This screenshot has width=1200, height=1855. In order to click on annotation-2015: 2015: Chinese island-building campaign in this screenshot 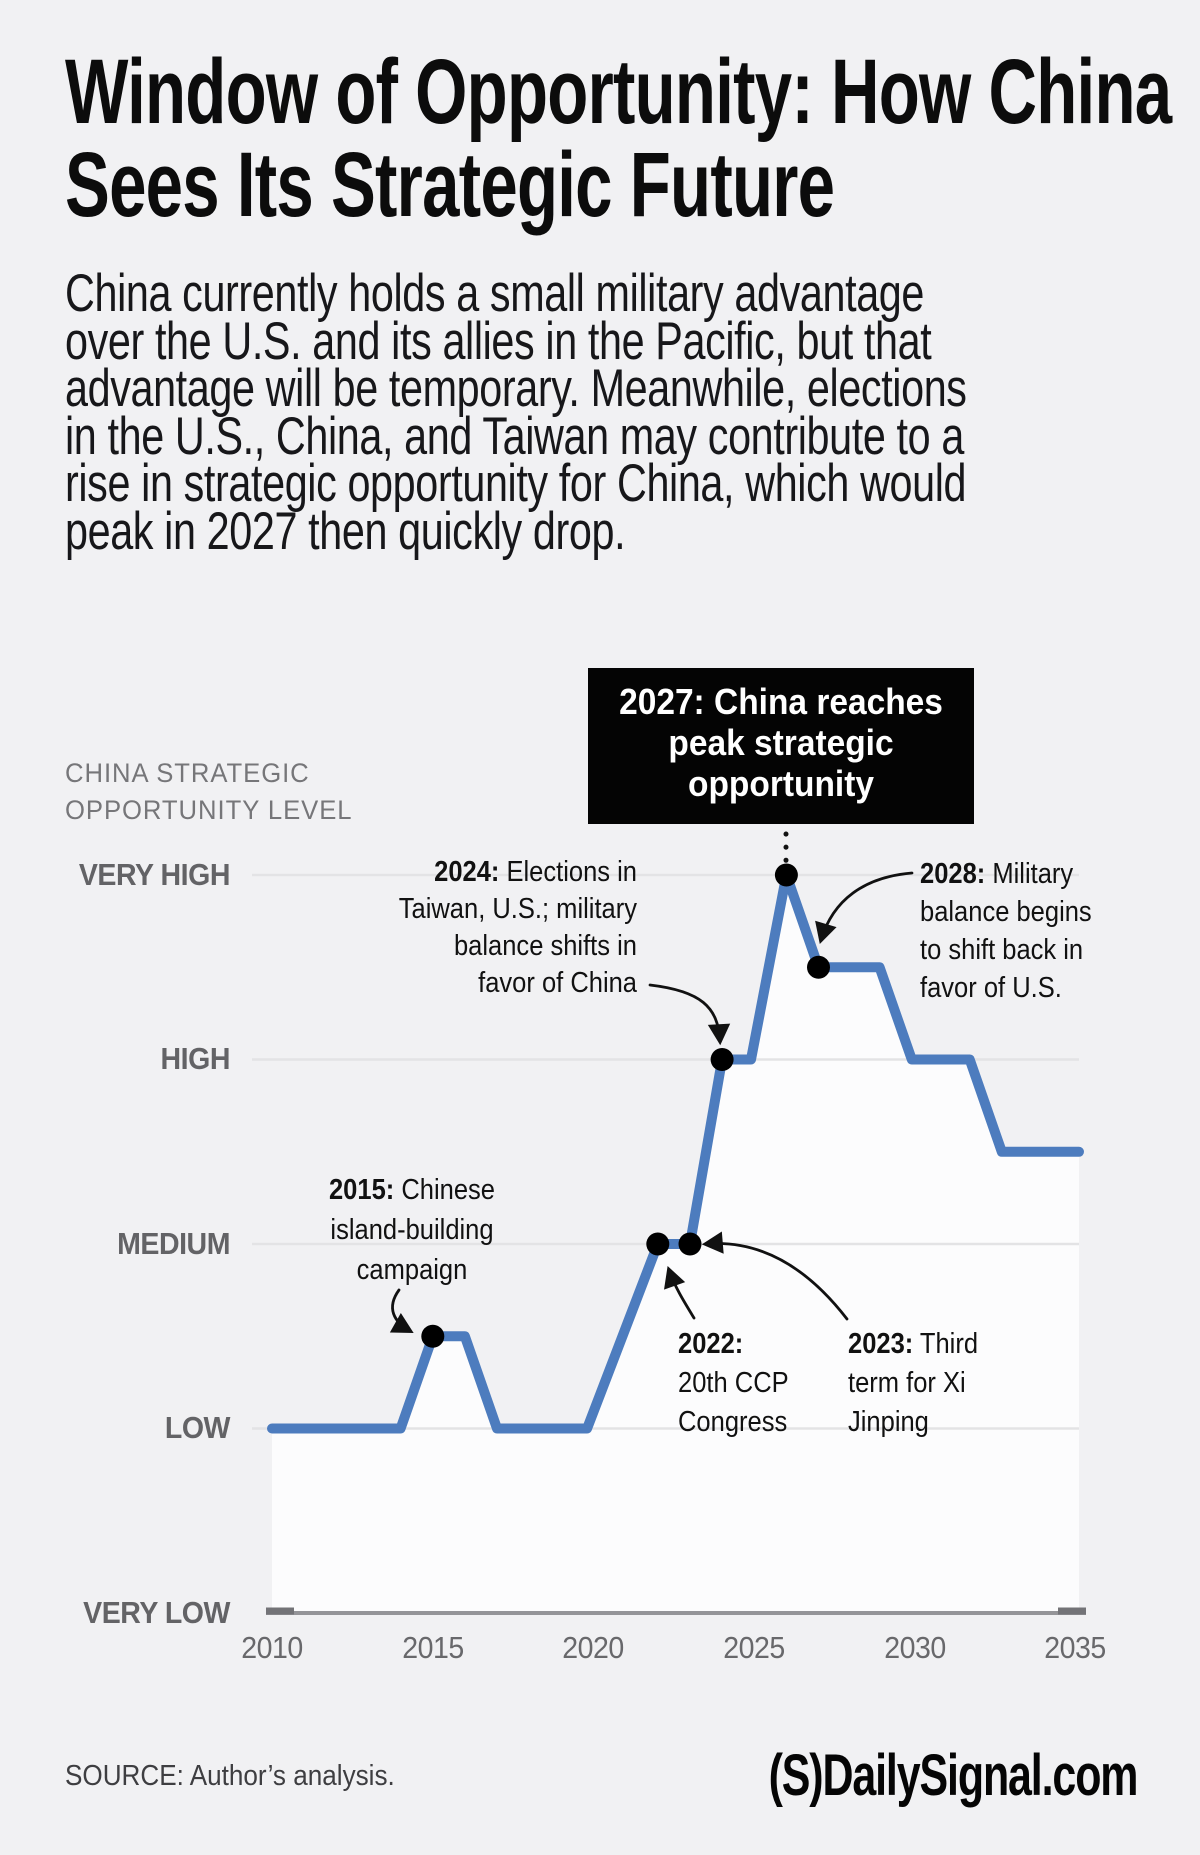, I will do `click(411, 1230)`.